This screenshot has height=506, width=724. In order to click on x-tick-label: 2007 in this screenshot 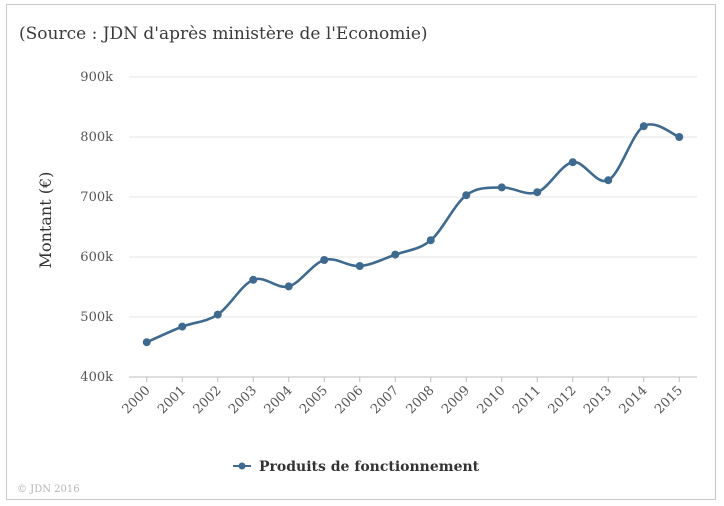, I will do `click(385, 400)`.